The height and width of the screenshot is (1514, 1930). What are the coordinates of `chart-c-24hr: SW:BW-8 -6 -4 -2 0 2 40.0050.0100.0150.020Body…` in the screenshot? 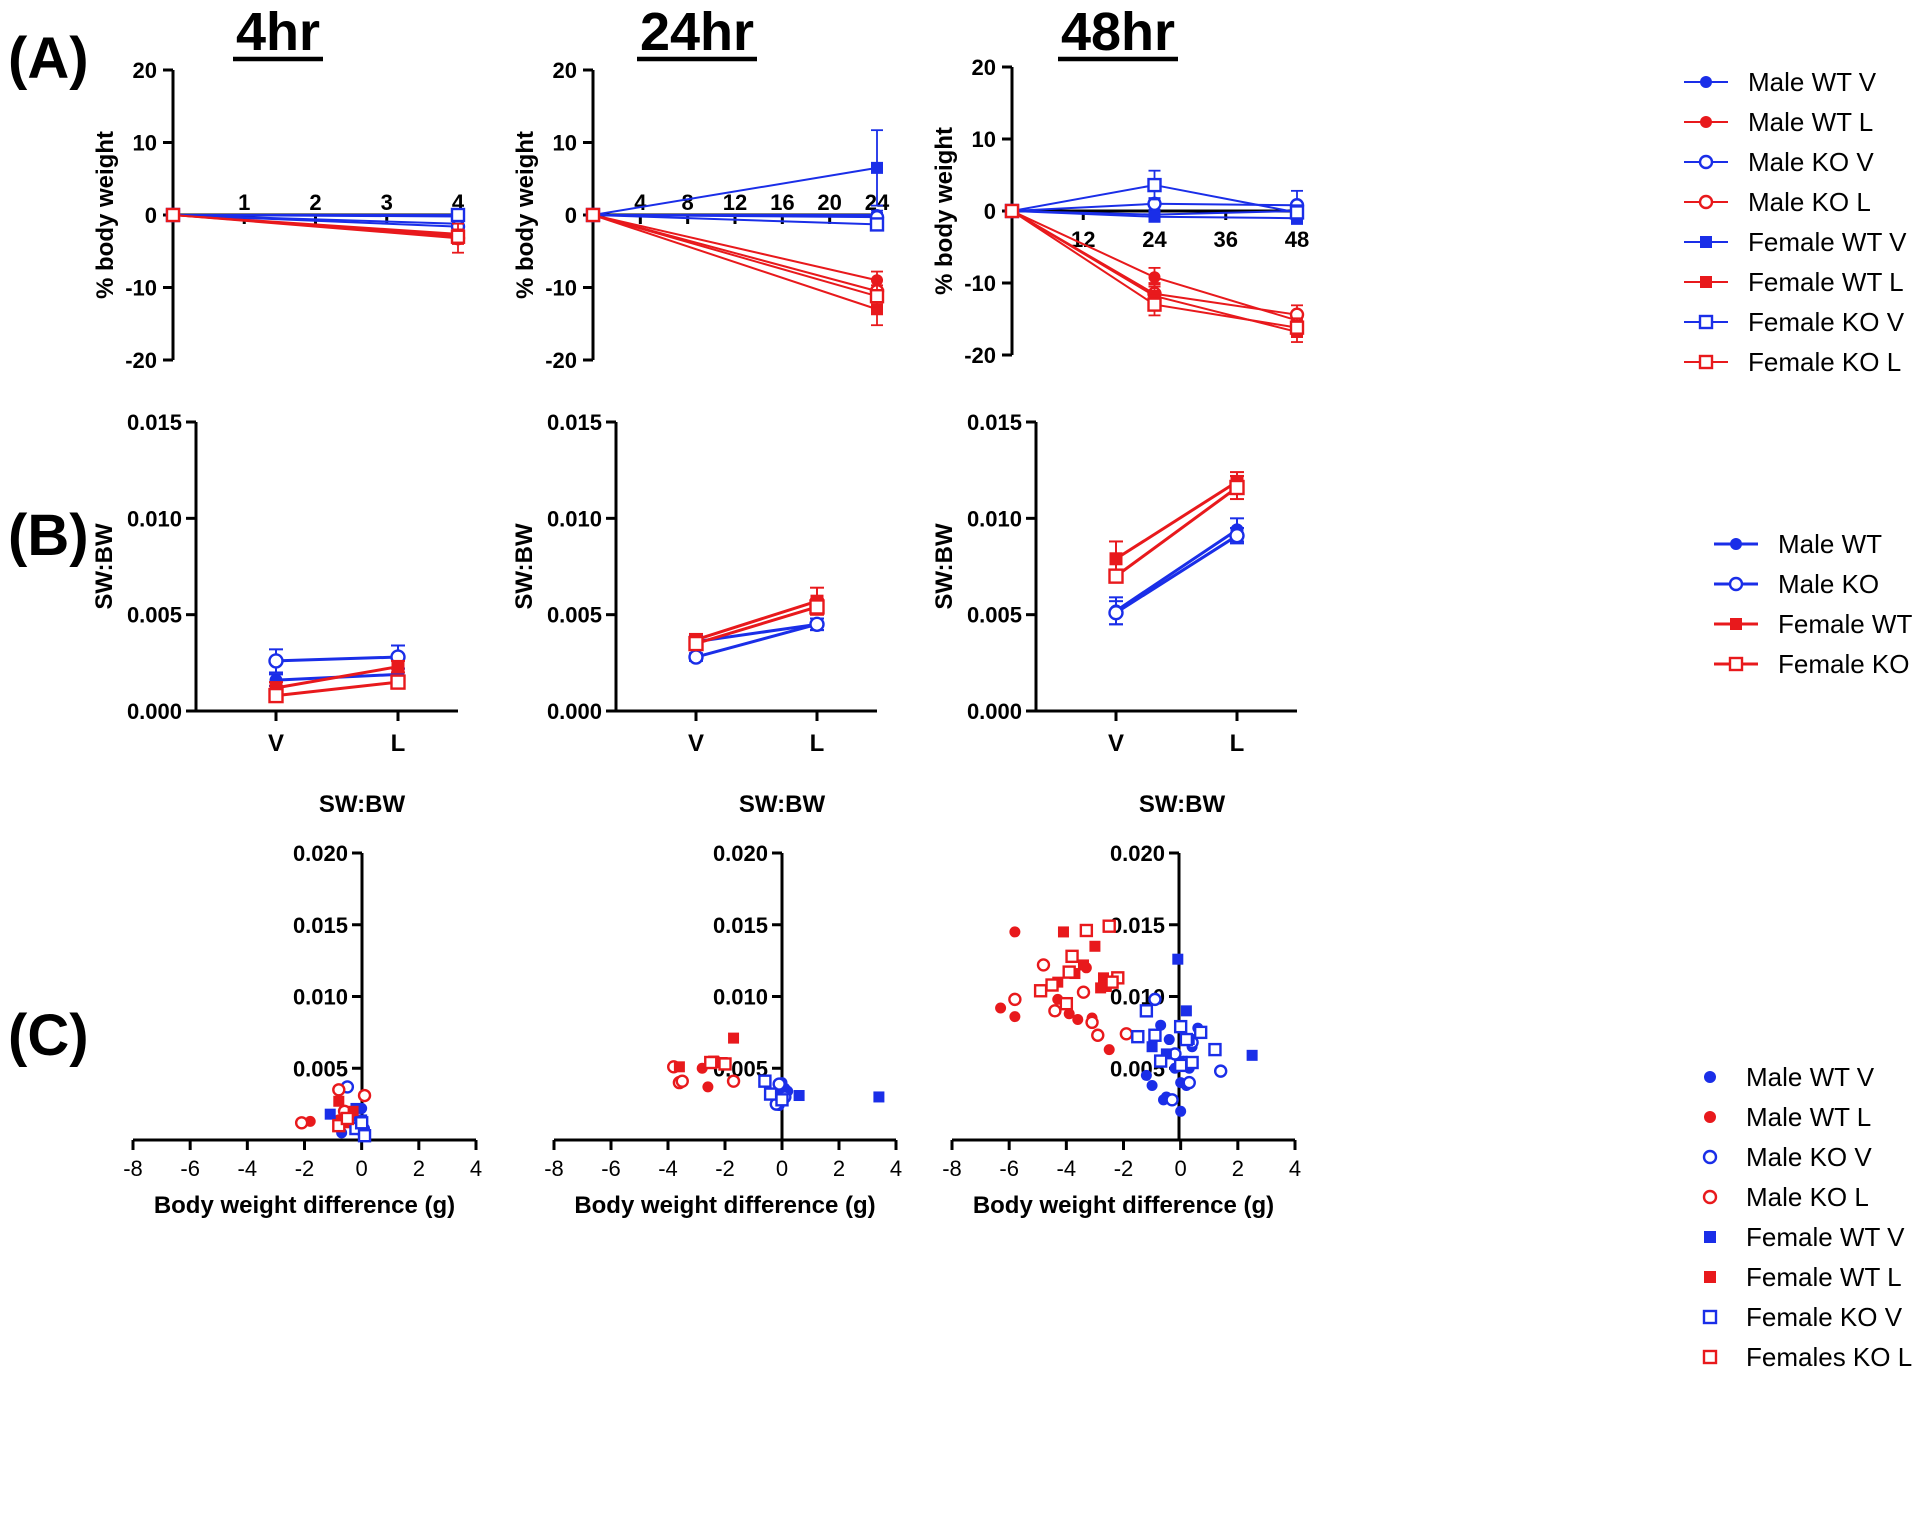 It's located at (723, 1005).